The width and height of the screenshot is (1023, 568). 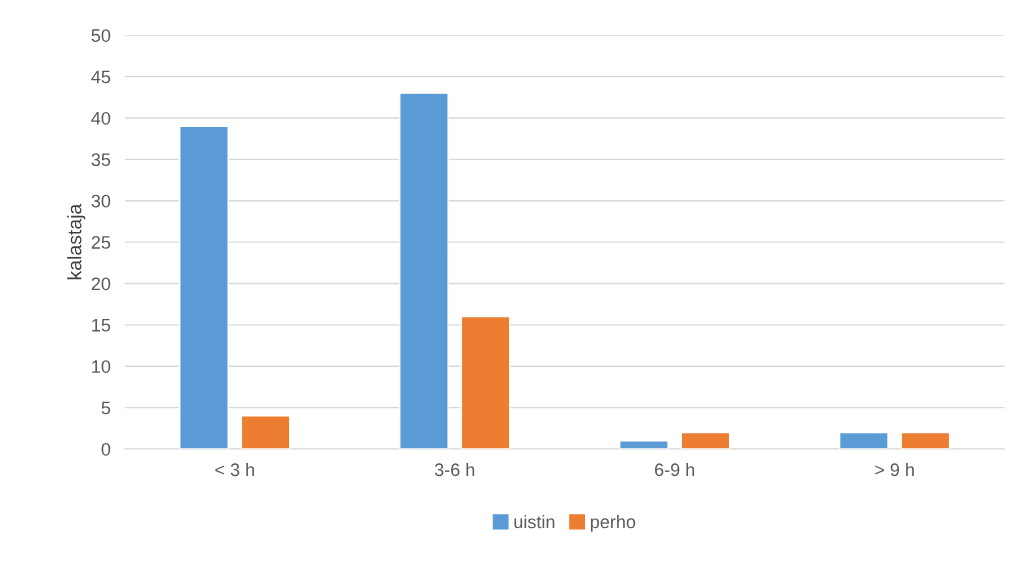 What do you see at coordinates (101, 118) in the screenshot?
I see `y-tick-label: 40` at bounding box center [101, 118].